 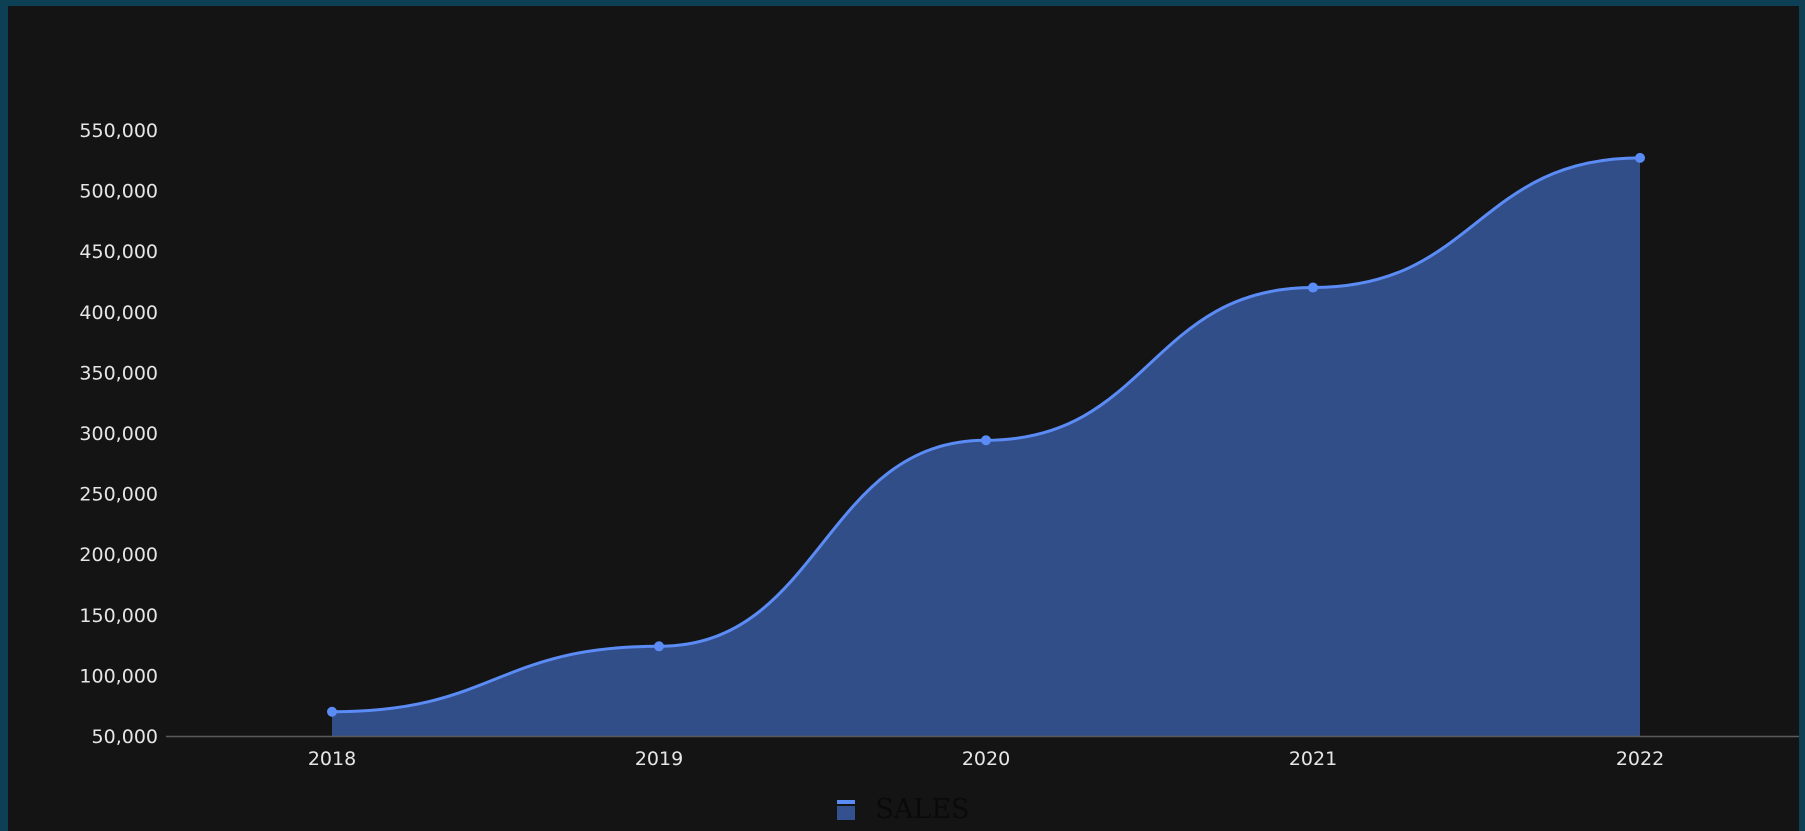 What do you see at coordinates (118, 252) in the screenshot?
I see `y-tick-label: 450,000` at bounding box center [118, 252].